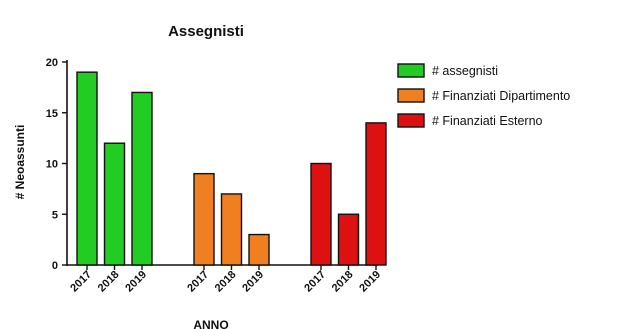  Describe the element at coordinates (52, 114) in the screenshot. I see `y-tick-label: 15` at that location.